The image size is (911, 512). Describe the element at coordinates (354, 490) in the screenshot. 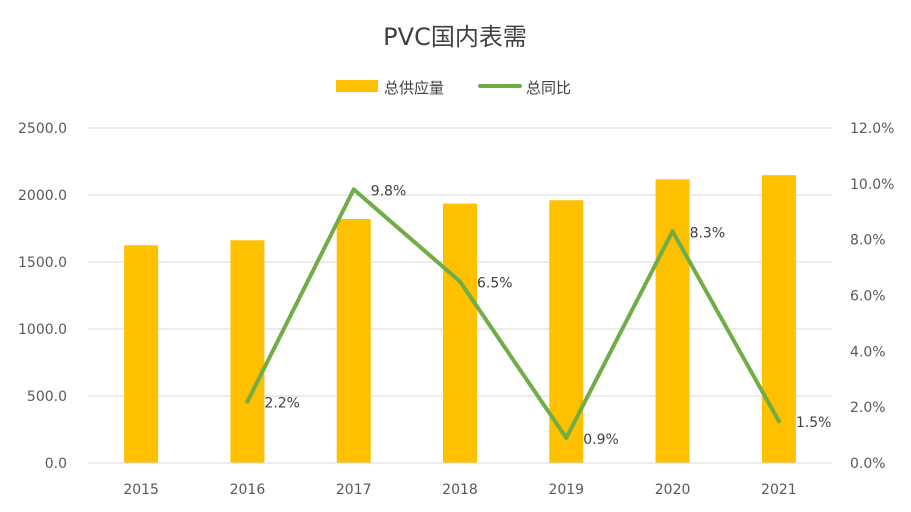

I see `x-tick-label: 2017` at that location.